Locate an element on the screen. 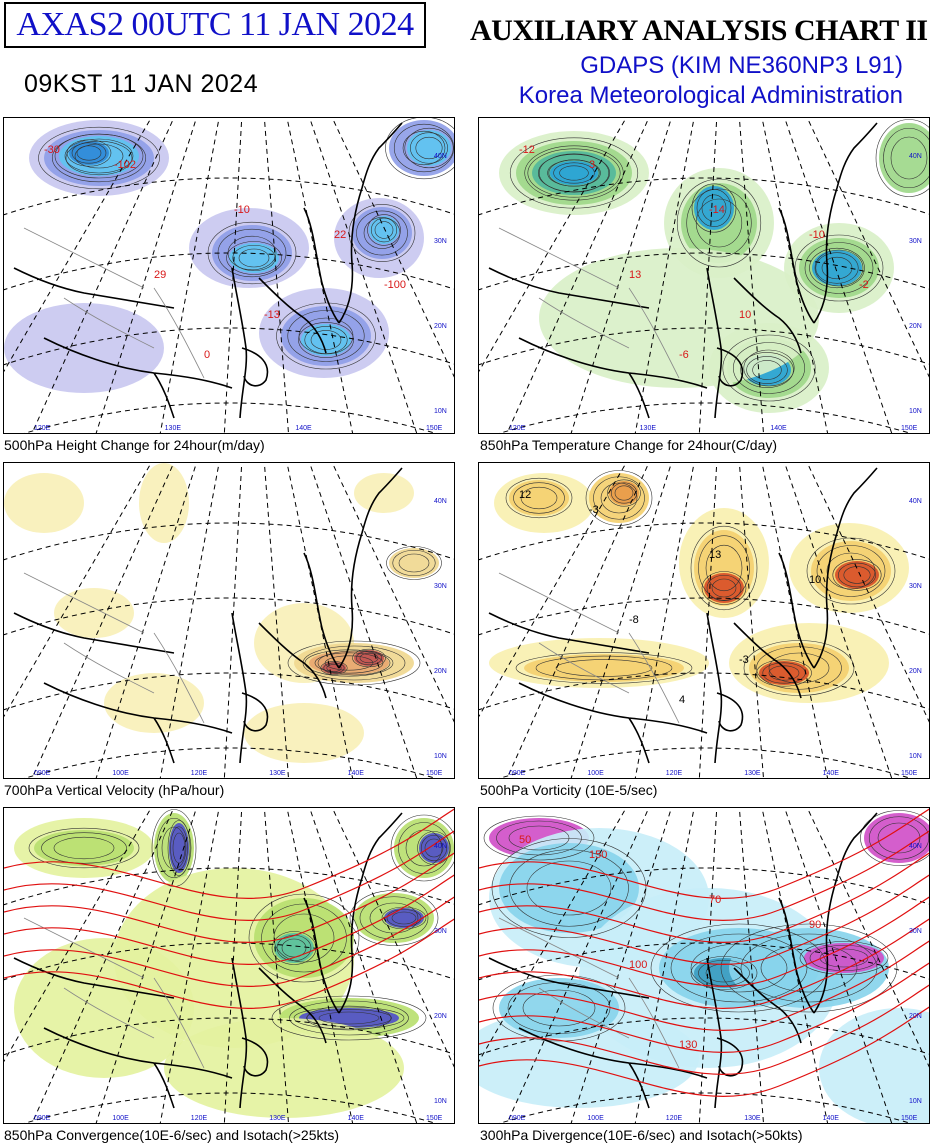  field-value-label: 10 is located at coordinates (815, 580).